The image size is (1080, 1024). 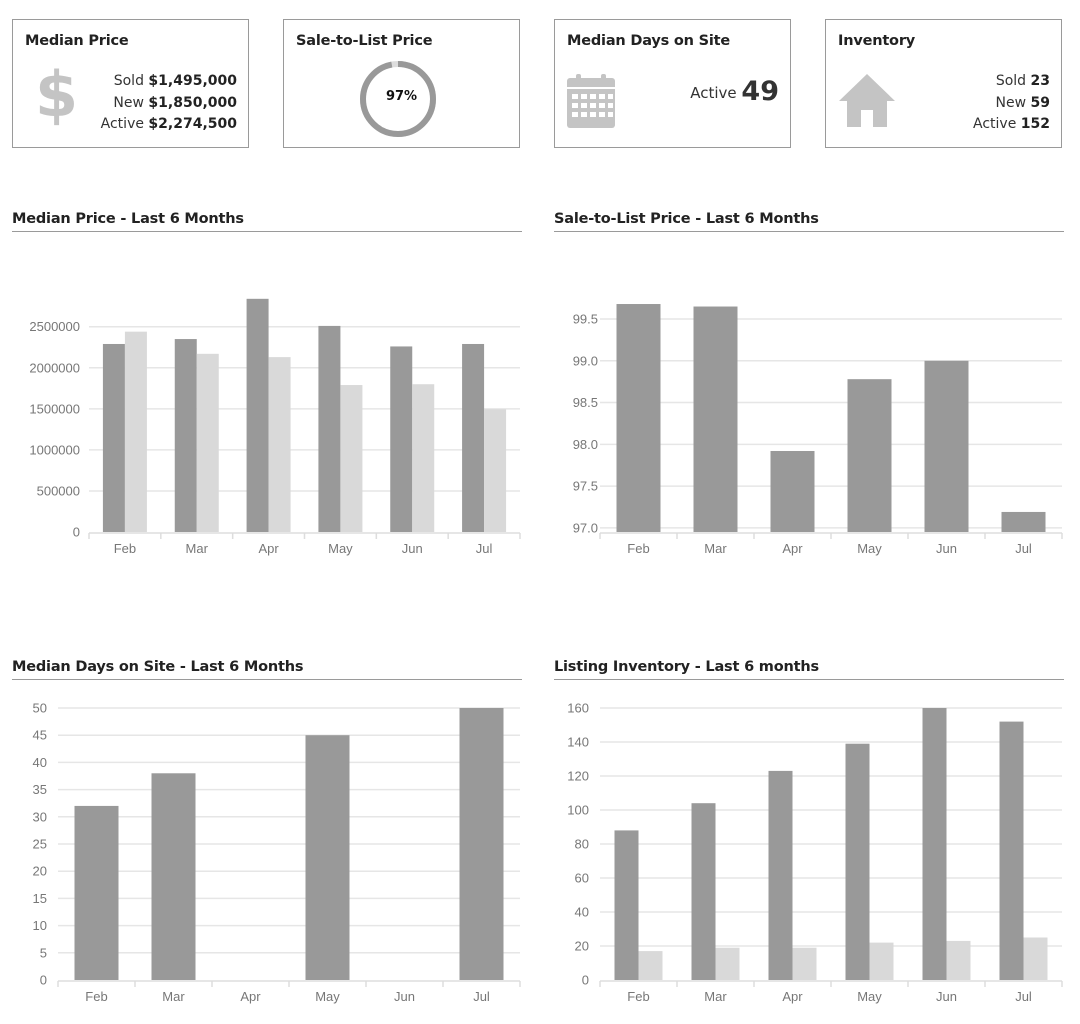 I want to click on median-price-card-title: Median Price, so click(x=77, y=41).